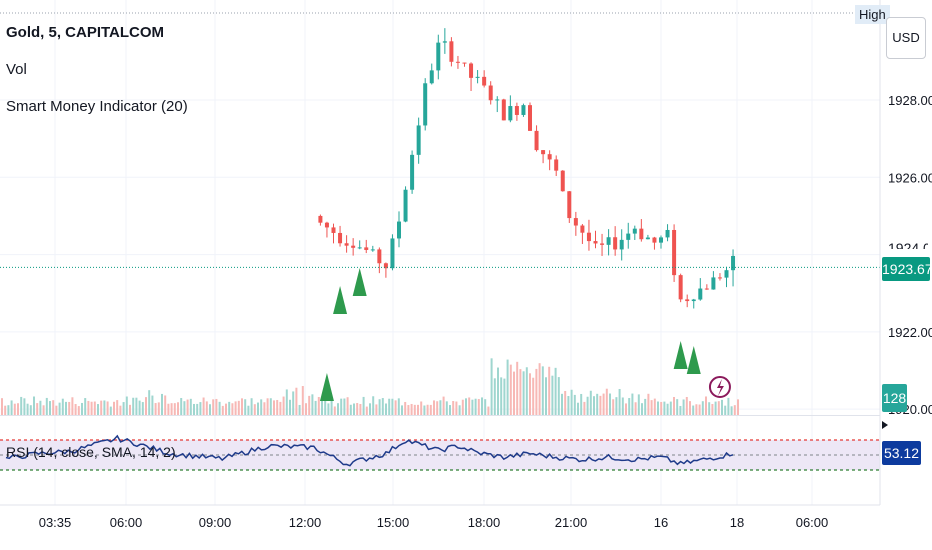  Describe the element at coordinates (661, 522) in the screenshot. I see `time-tick-label: 16` at that location.